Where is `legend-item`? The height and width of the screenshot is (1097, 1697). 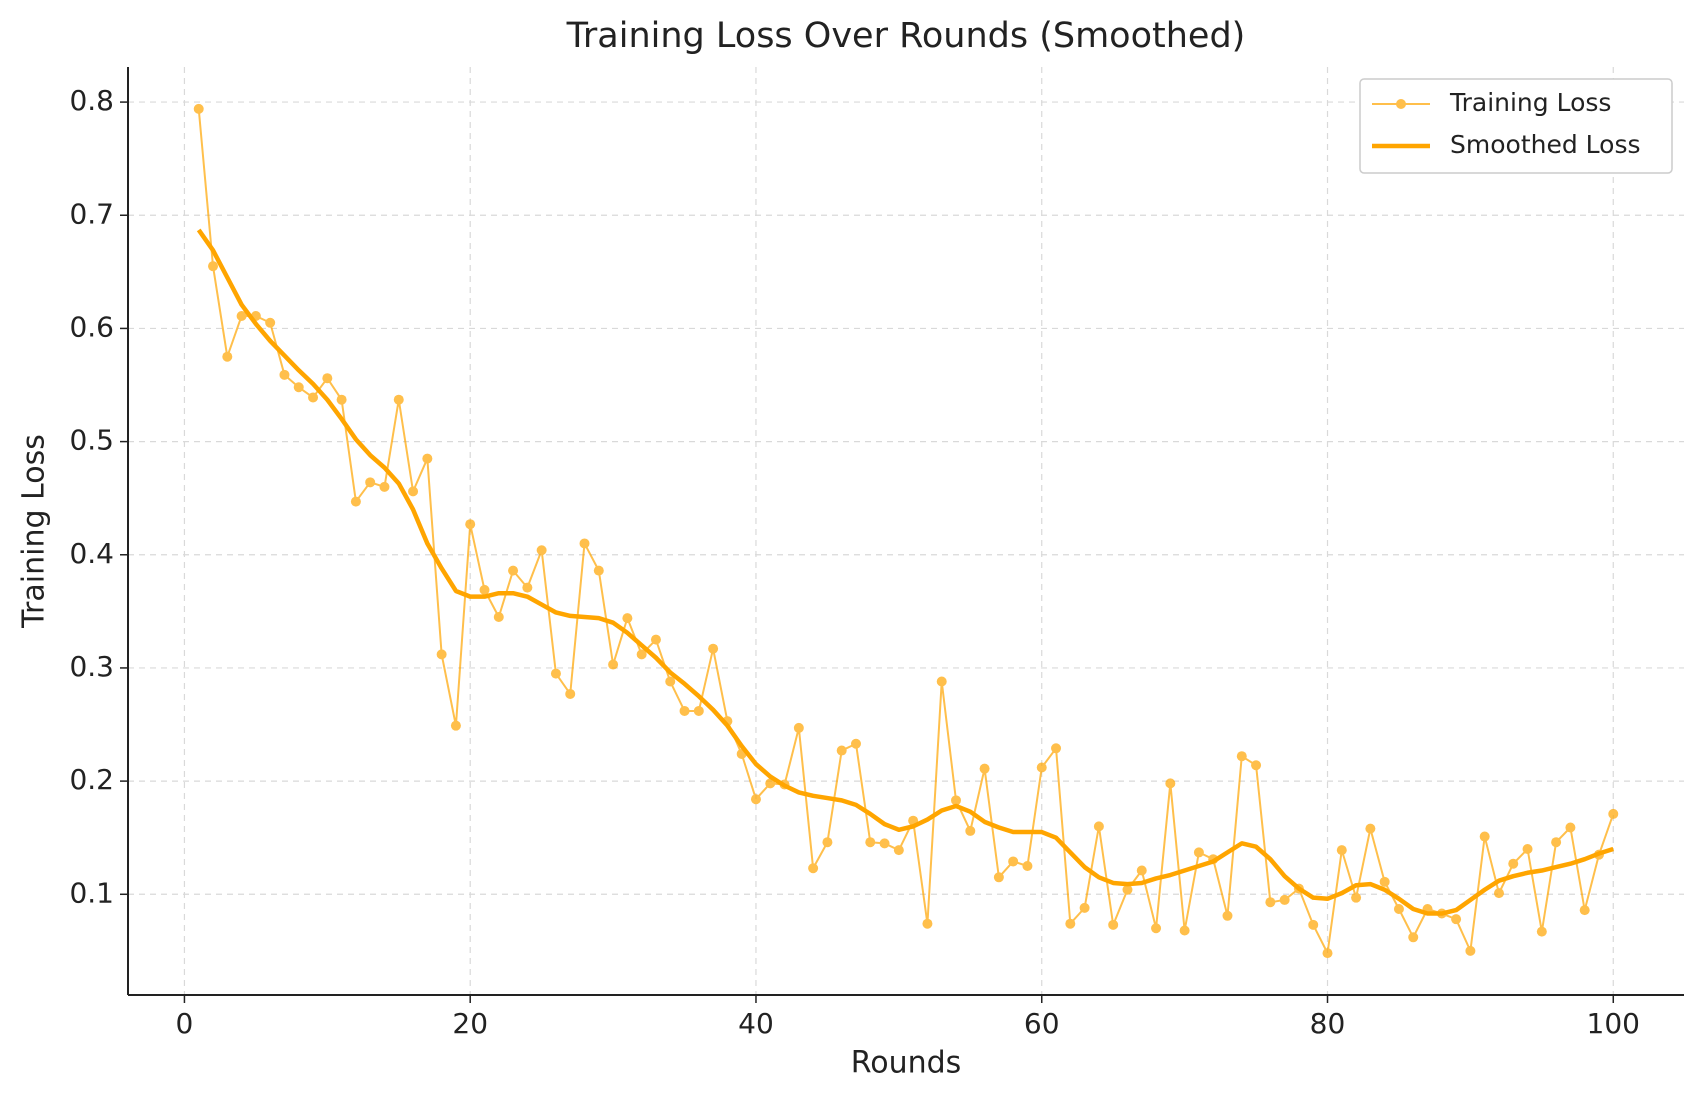
legend-item is located at coordinates (1401, 104).